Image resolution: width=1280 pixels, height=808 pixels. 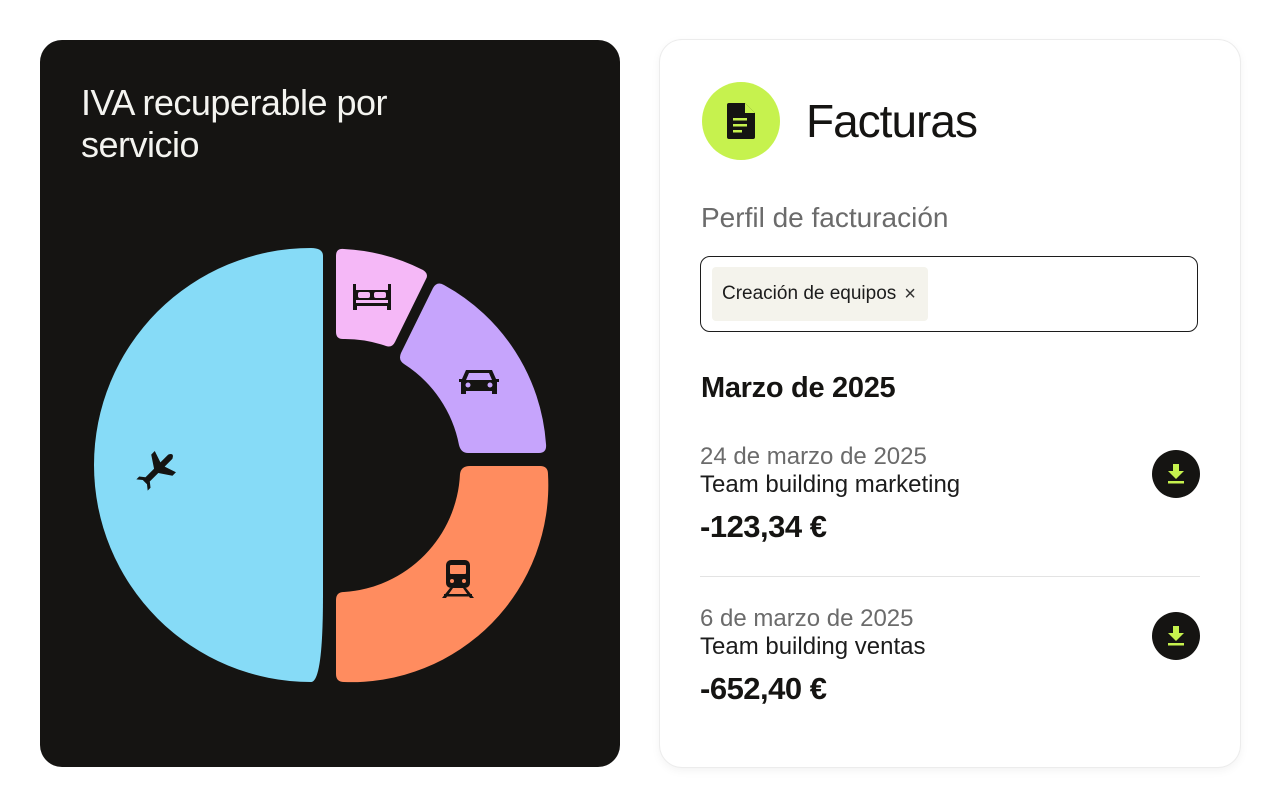 What do you see at coordinates (208, 465) in the screenshot?
I see `donut-slice-airplane` at bounding box center [208, 465].